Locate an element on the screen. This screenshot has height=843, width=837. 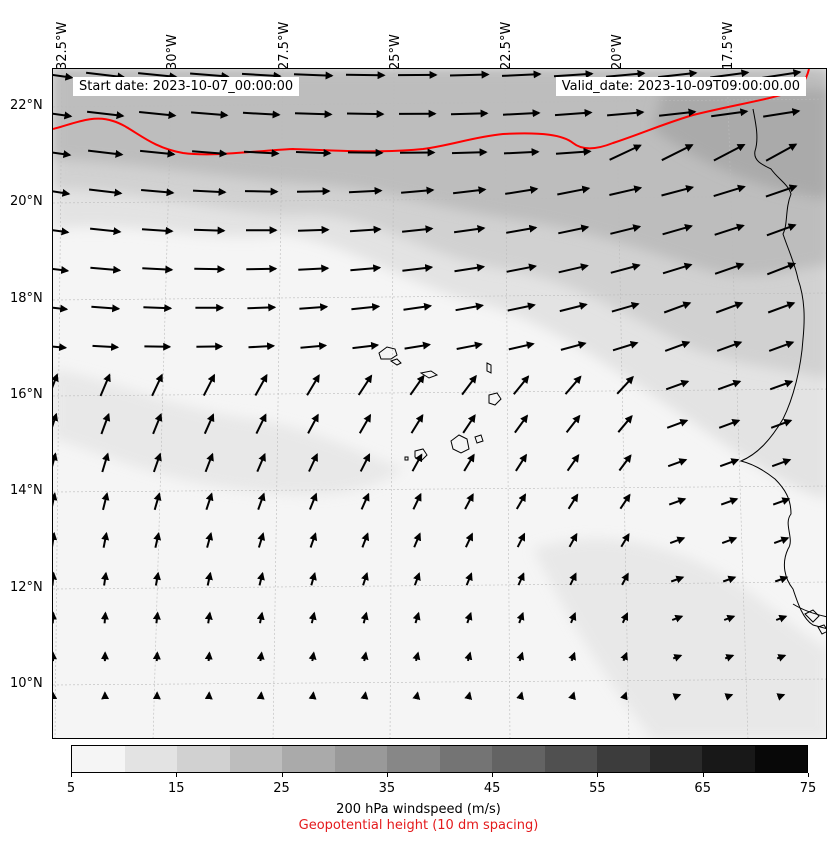
lon-label-17-5w: 17.5°W is located at coordinates (728, 45).